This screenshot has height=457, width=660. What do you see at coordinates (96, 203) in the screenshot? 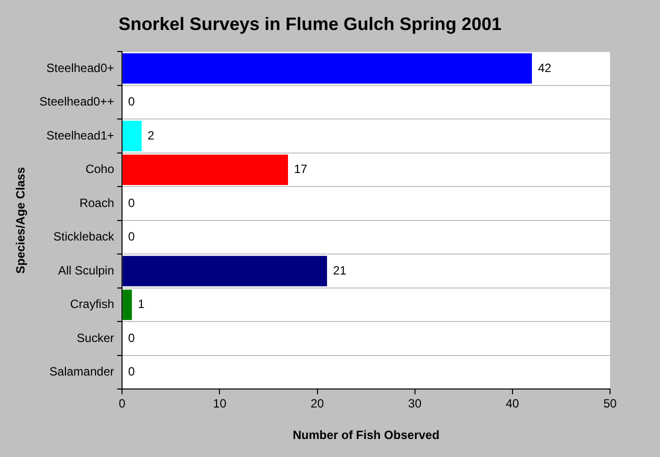
I see `y-tick-label: Roach` at bounding box center [96, 203].